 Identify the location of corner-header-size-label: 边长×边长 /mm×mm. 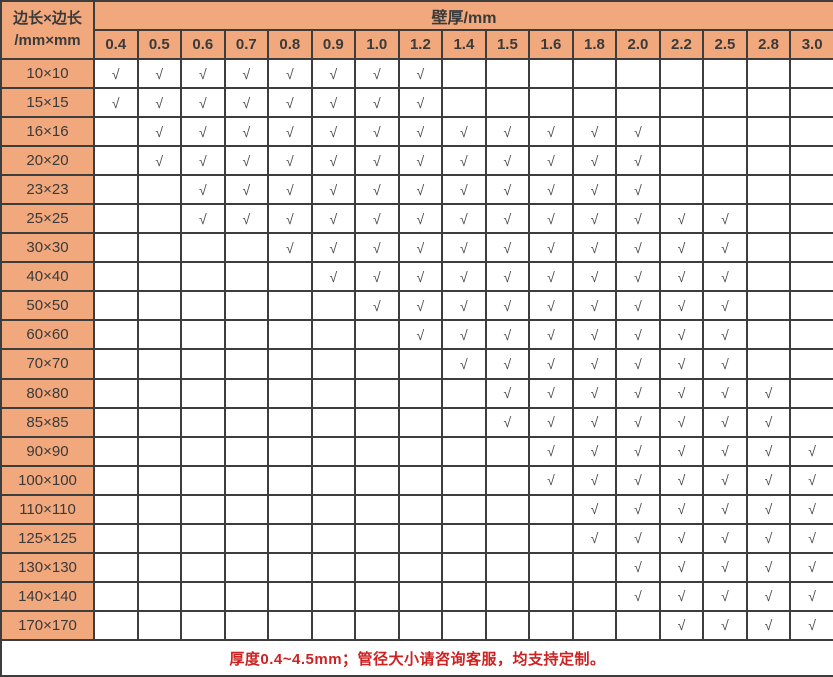
(47, 30).